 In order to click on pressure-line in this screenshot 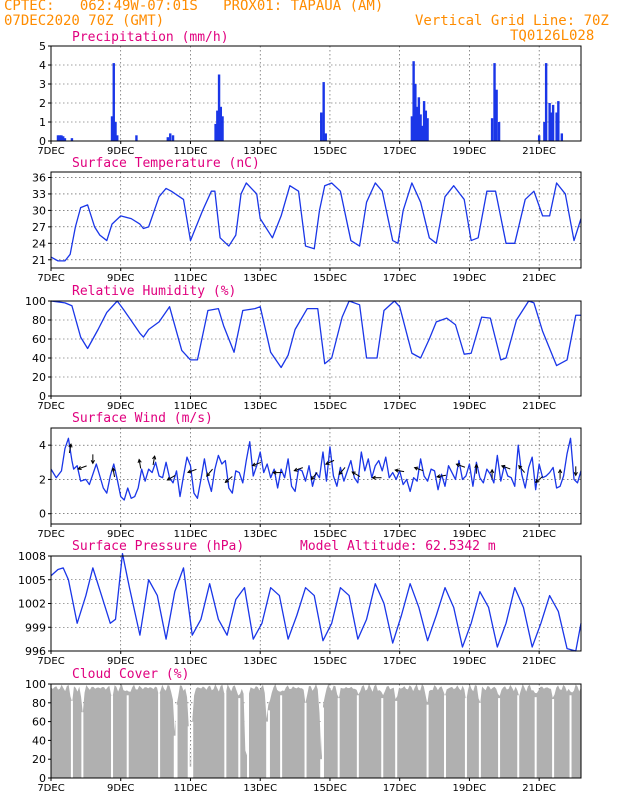, I will do `click(316, 602)`.